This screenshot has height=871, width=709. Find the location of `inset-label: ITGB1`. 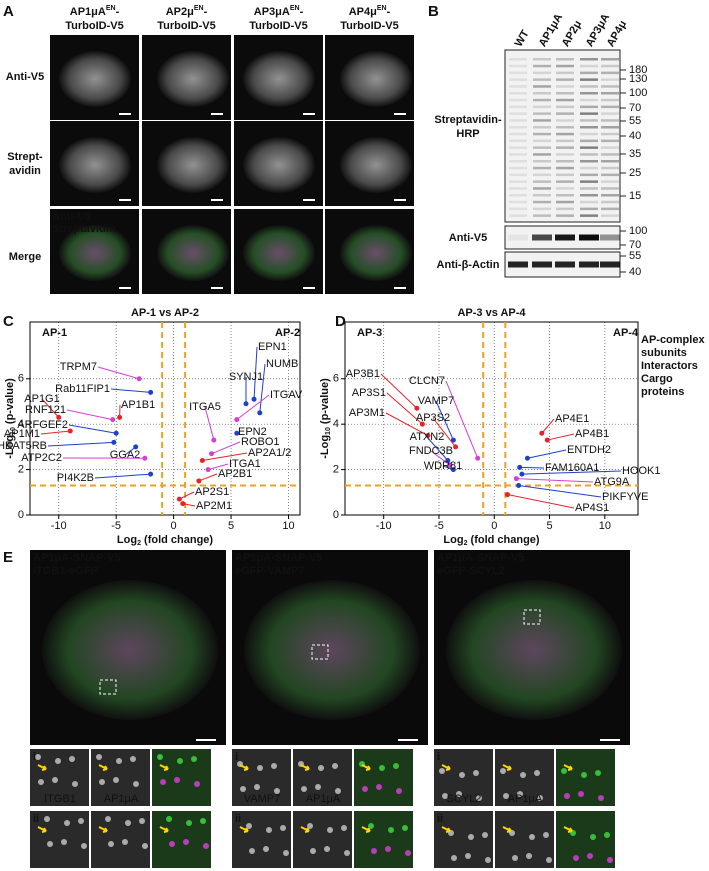

inset-label: ITGB1 is located at coordinates (60, 799).